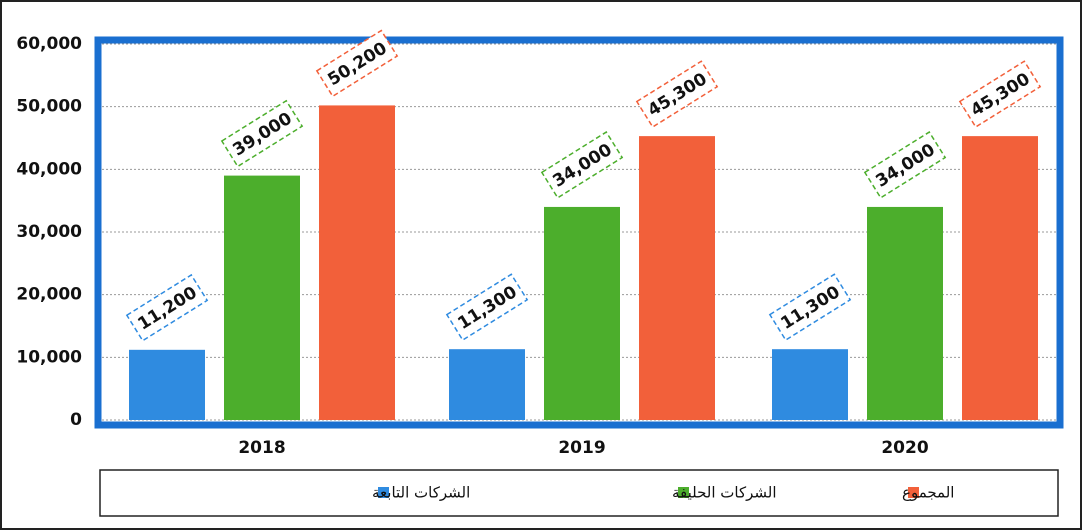 The height and width of the screenshot is (530, 1082). What do you see at coordinates (581, 448) in the screenshot?
I see `x-tick-label: 2019` at bounding box center [581, 448].